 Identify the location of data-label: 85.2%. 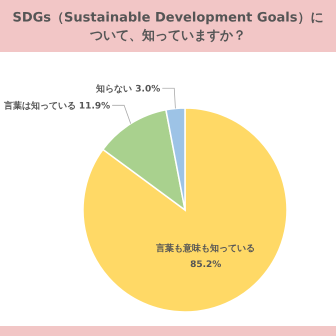
(206, 265).